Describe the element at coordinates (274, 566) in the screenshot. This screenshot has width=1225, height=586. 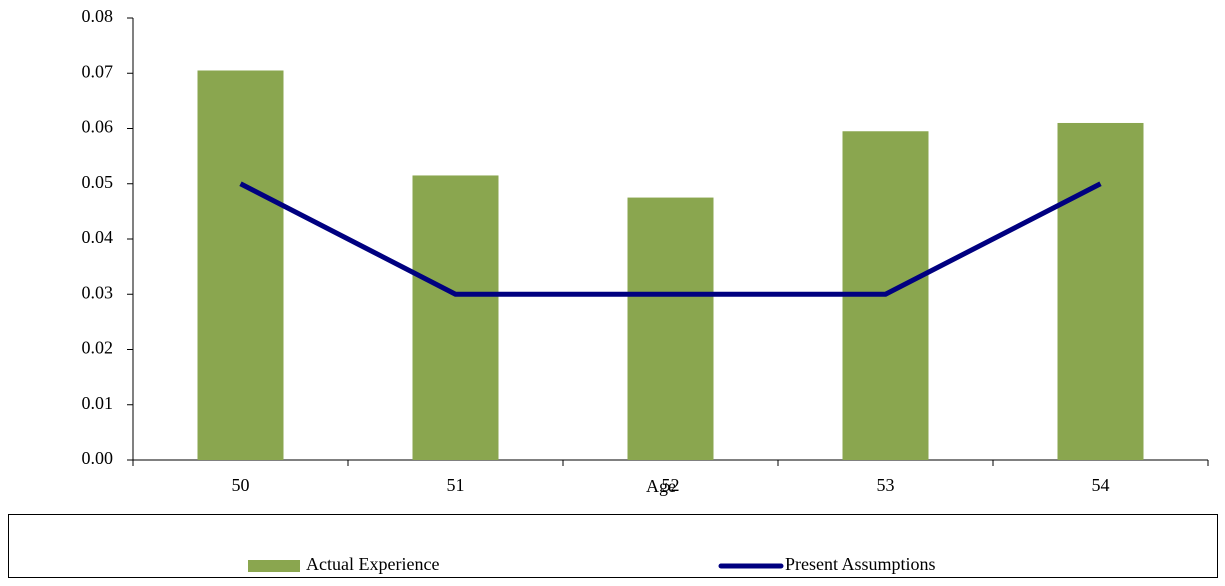
I see `legend-swatch` at that location.